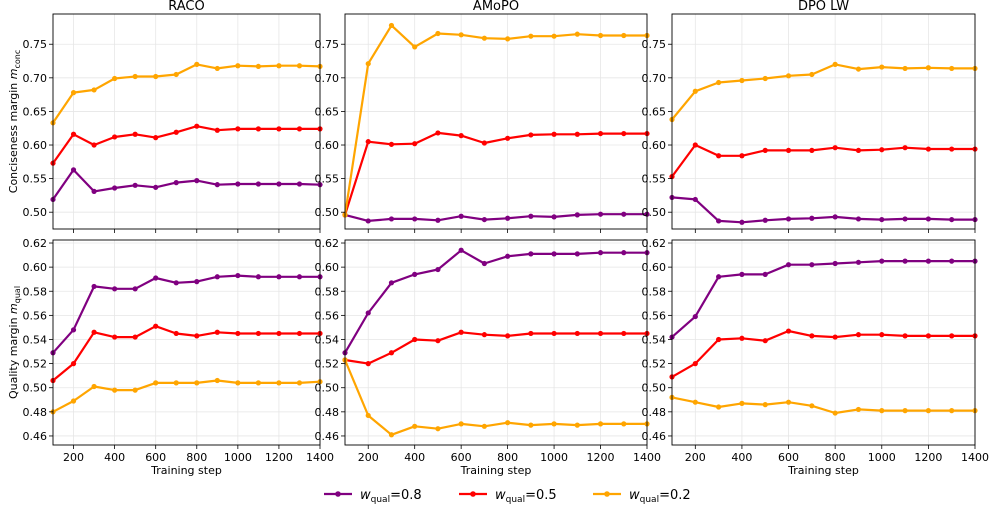 This screenshot has height=516, width=996. Describe the element at coordinates (238, 457) in the screenshot. I see `x-tick-label: 1000` at that location.